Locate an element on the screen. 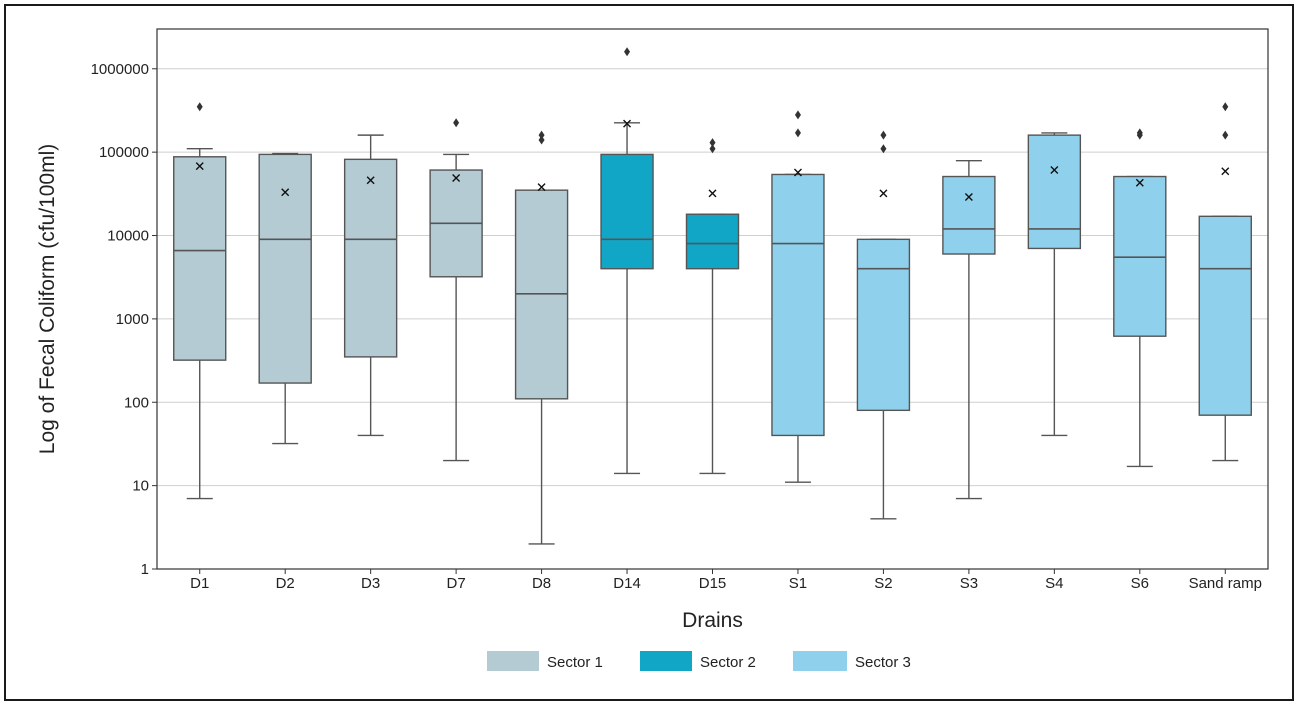 Image resolution: width=1300 pixels, height=707 pixels. box-s6 is located at coordinates (1140, 298).